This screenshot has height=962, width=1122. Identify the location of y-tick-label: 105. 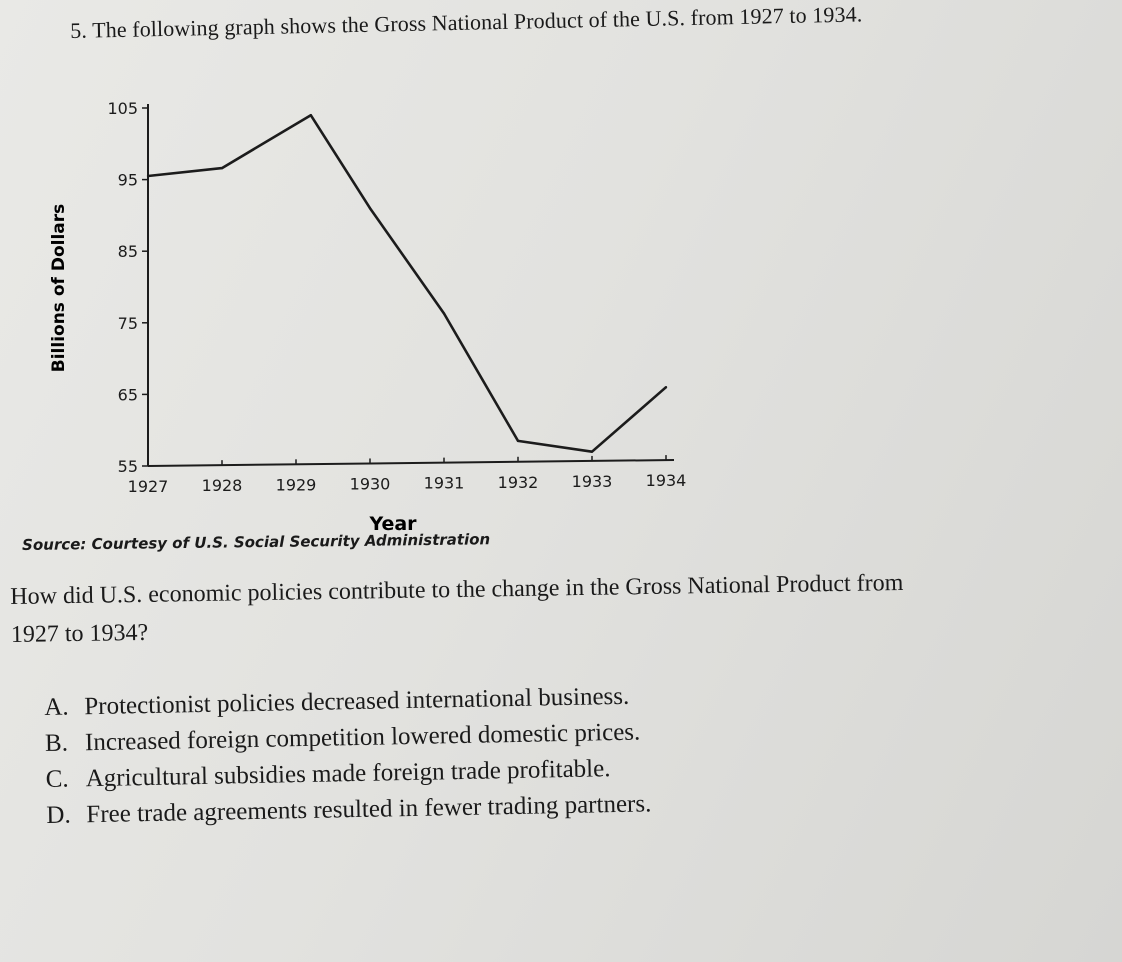
(122, 108).